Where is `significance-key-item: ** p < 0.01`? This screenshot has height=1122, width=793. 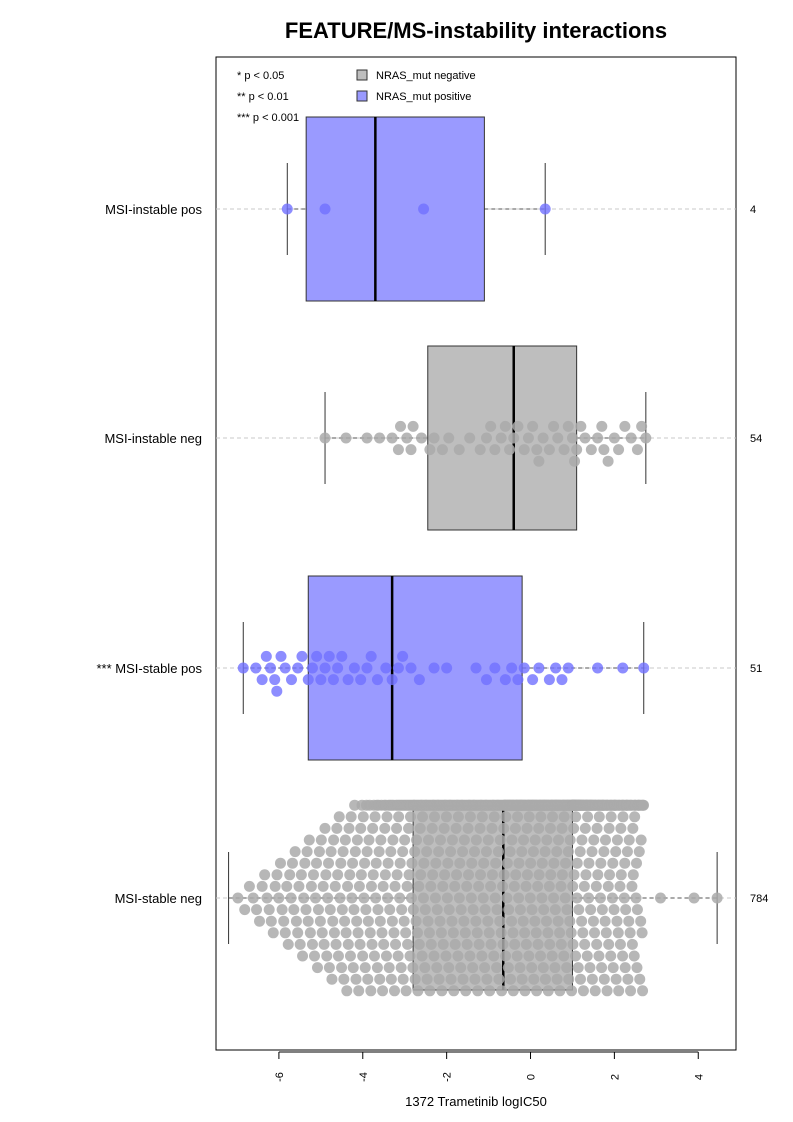
significance-key-item: ** p < 0.01 is located at coordinates (263, 97).